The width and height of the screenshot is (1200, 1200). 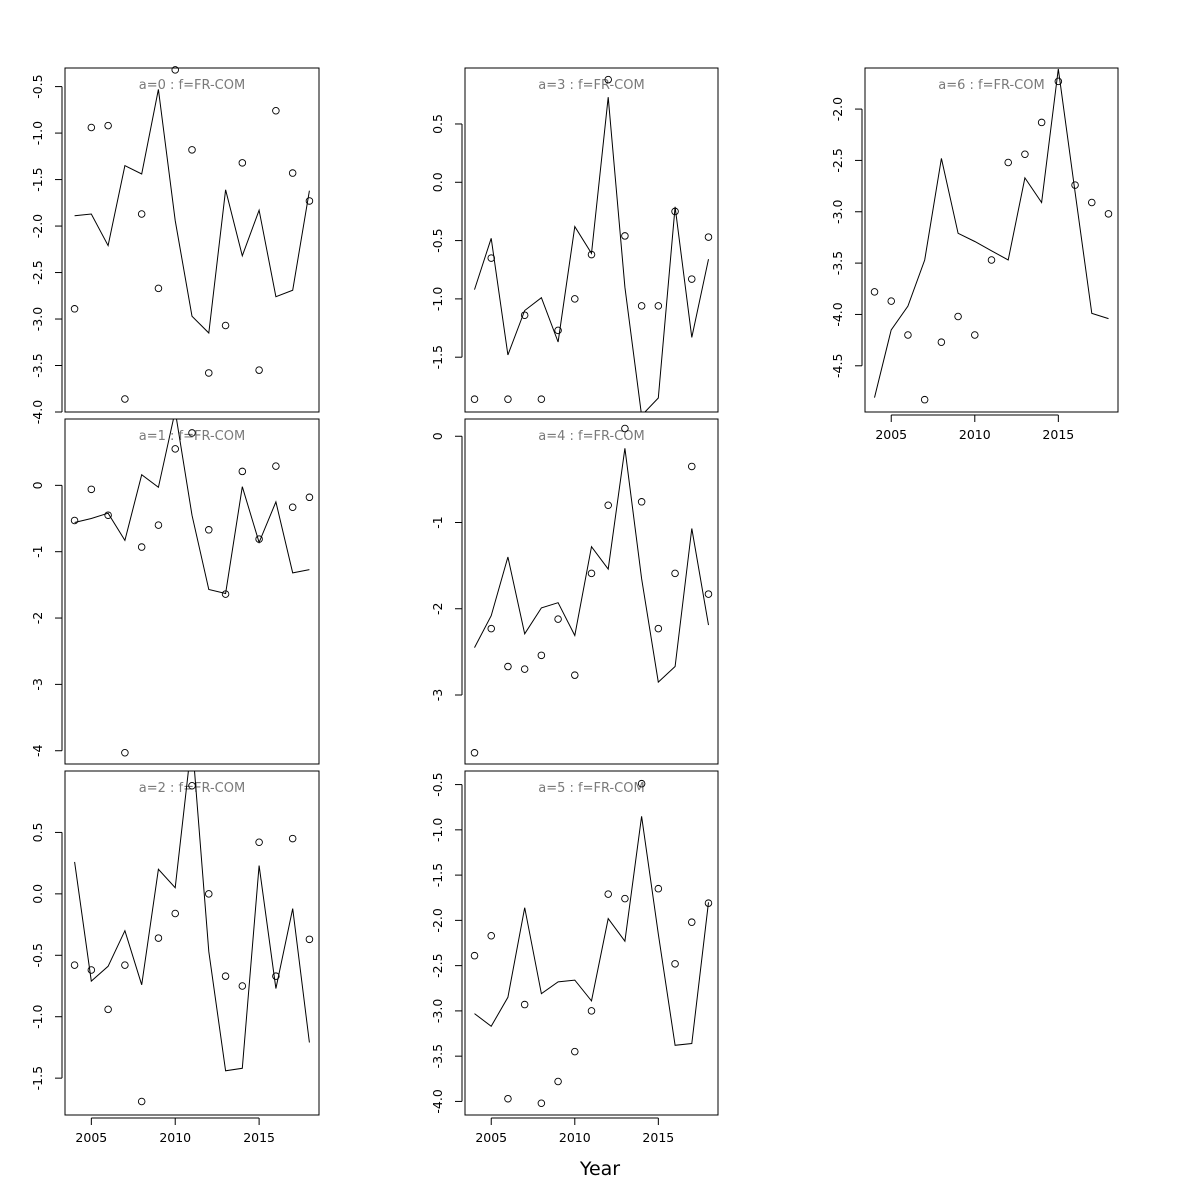 What do you see at coordinates (437, 124) in the screenshot?
I see `y-tick-label: 0.5` at bounding box center [437, 124].